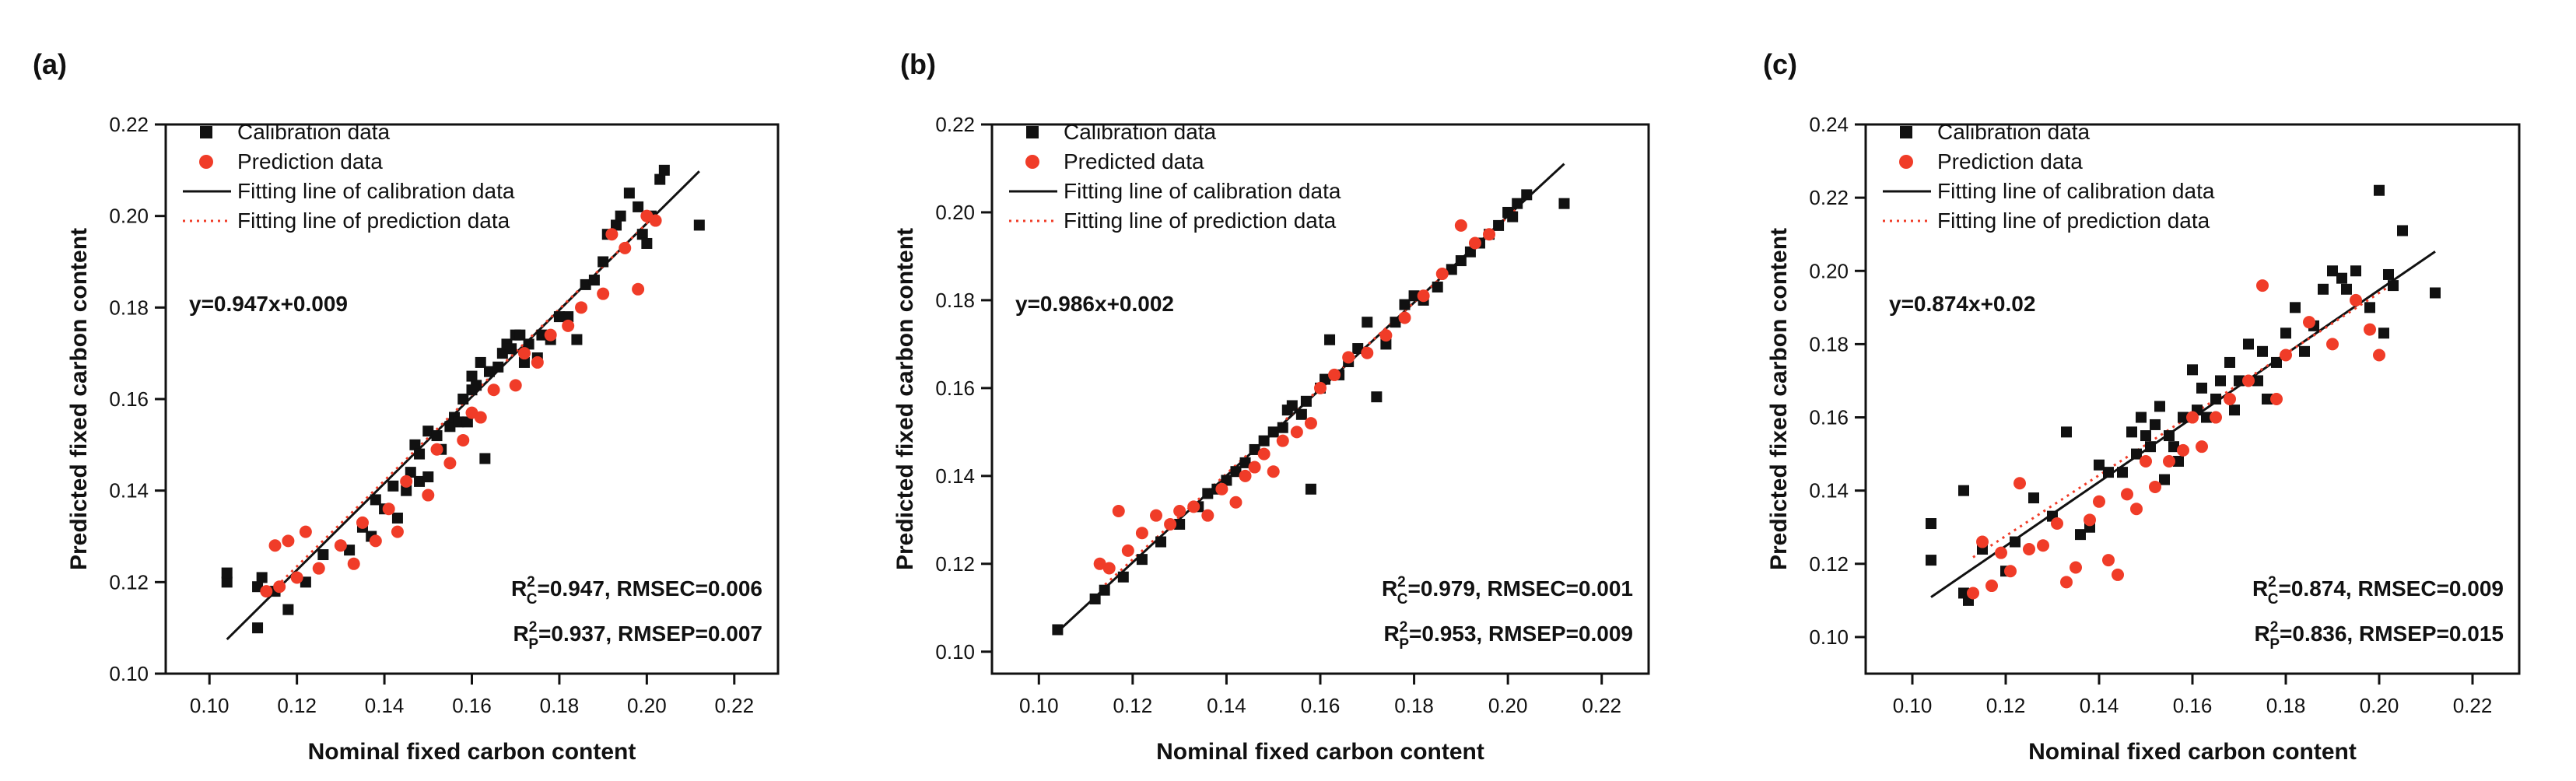 This screenshot has width=2576, height=781. Describe the element at coordinates (1404, 644) in the screenshot. I see `stat-subscript: P` at that location.